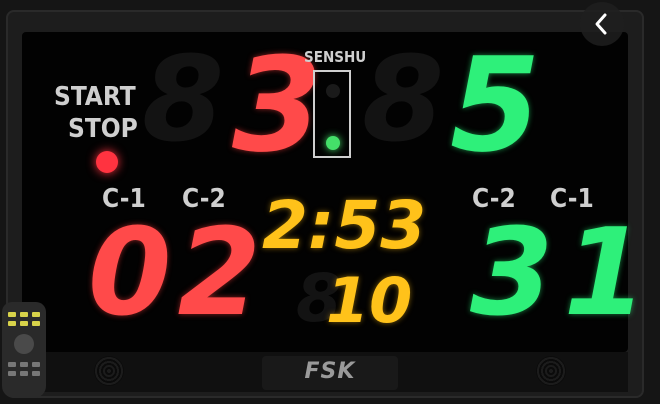  I want to click on back-button, so click(602, 24).